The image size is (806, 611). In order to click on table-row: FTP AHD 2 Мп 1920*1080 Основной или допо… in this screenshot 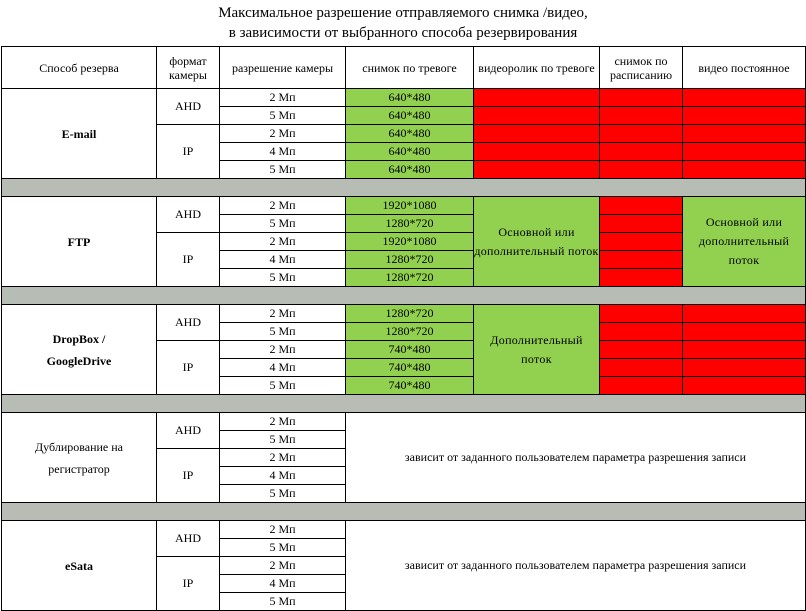, I will do `click(403, 241)`.